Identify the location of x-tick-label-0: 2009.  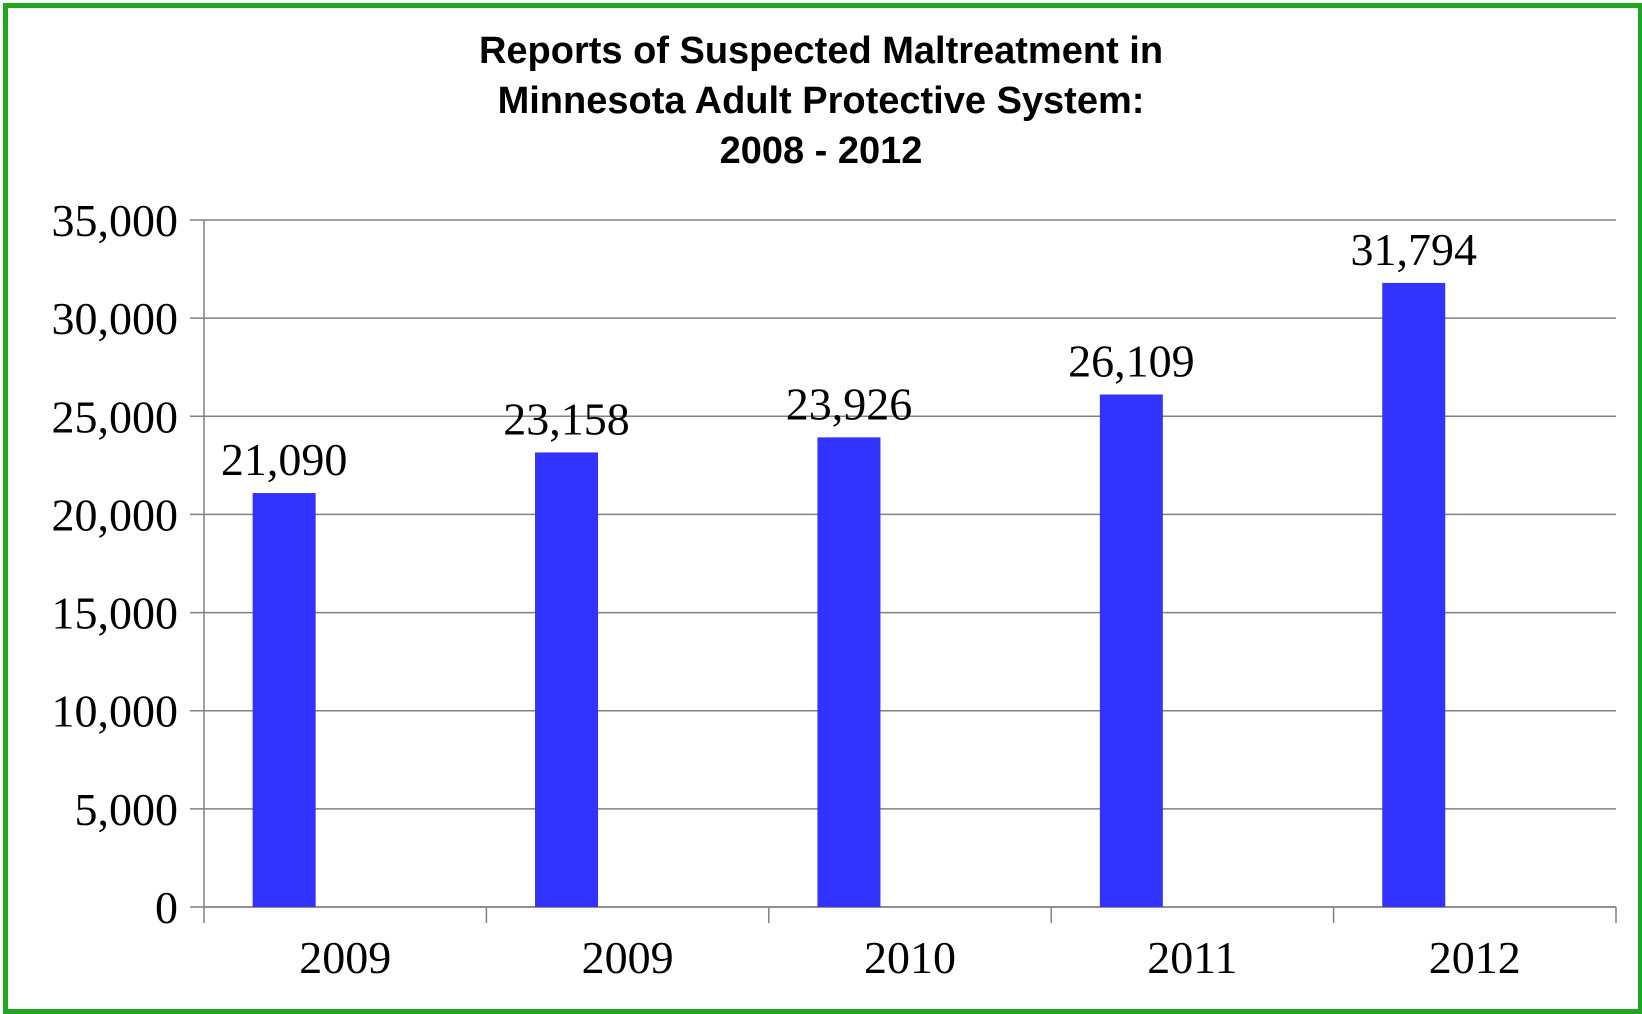
(345, 957).